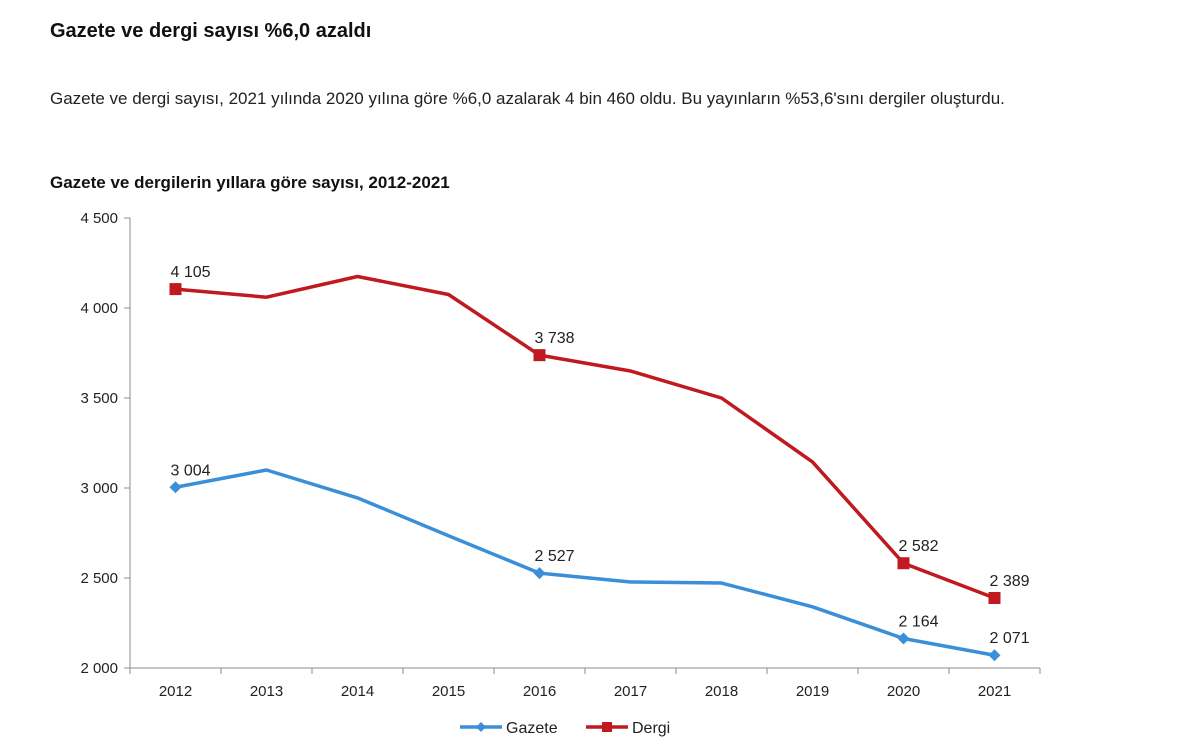 The height and width of the screenshot is (752, 1200). I want to click on y-tick-label: 4 000, so click(99, 308).